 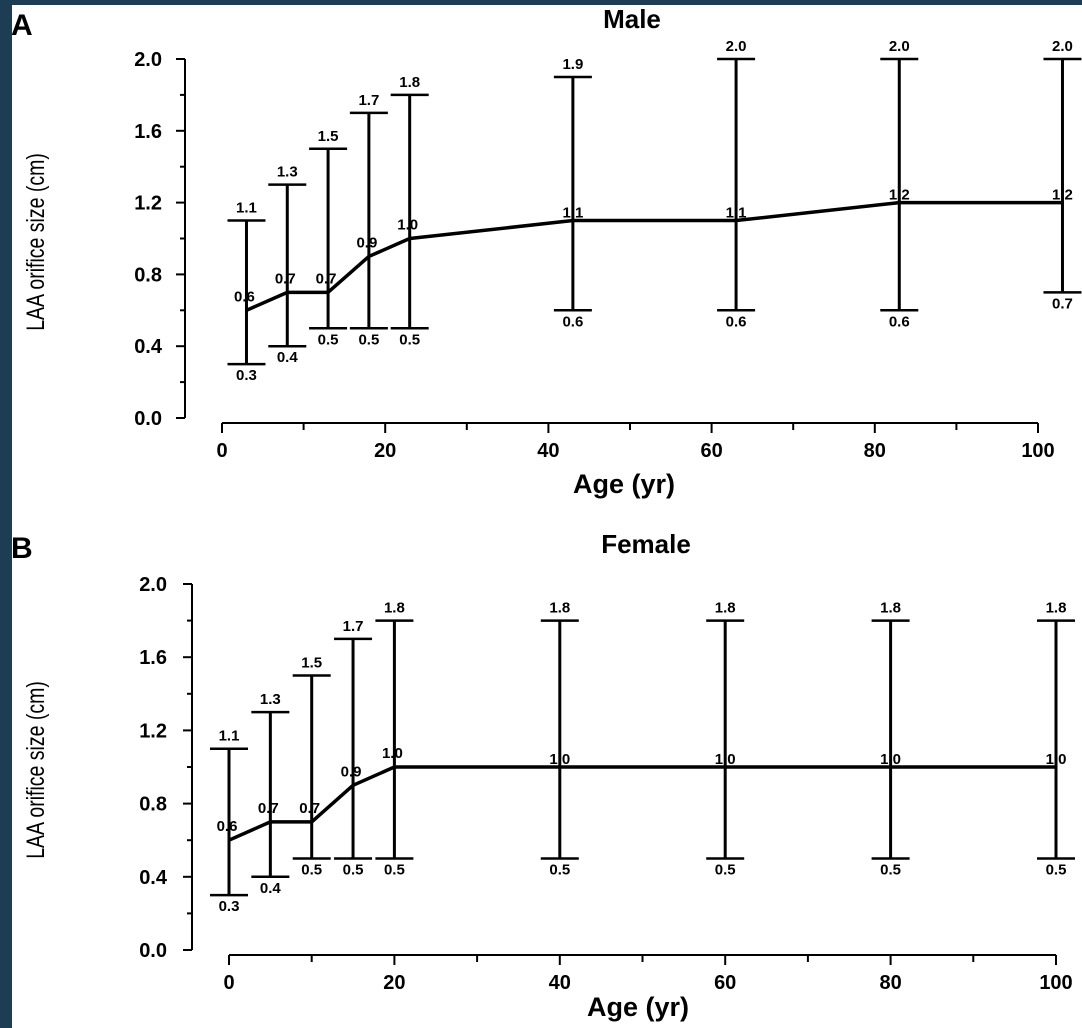 What do you see at coordinates (572, 64) in the screenshot?
I see `data-label-upper: 1.9` at bounding box center [572, 64].